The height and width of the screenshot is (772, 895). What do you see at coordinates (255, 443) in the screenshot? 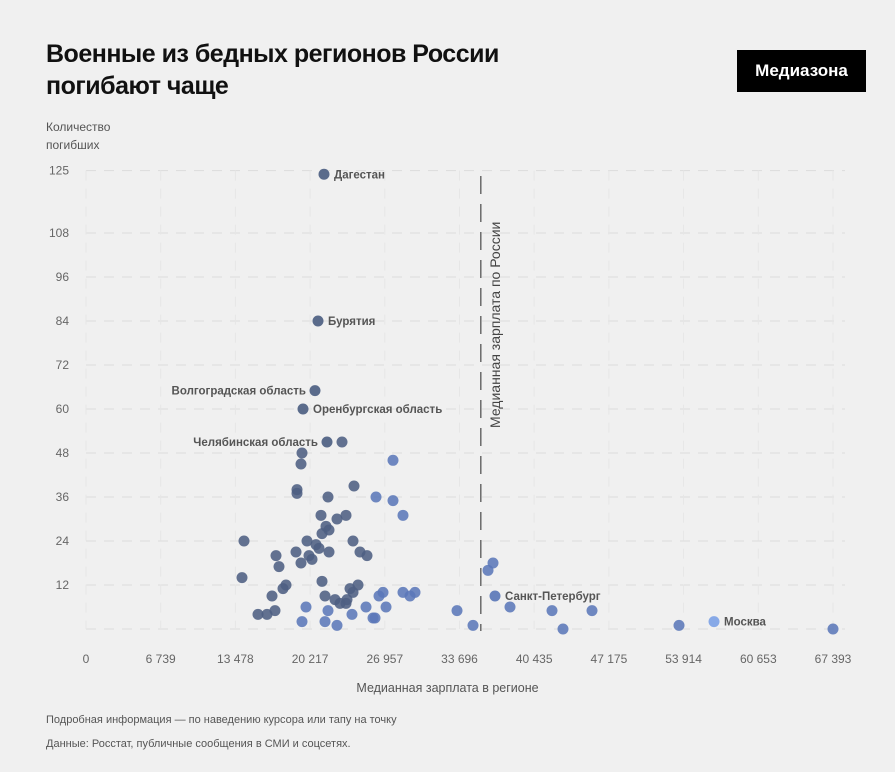
I see `point-label: Челябинская область` at bounding box center [255, 443].